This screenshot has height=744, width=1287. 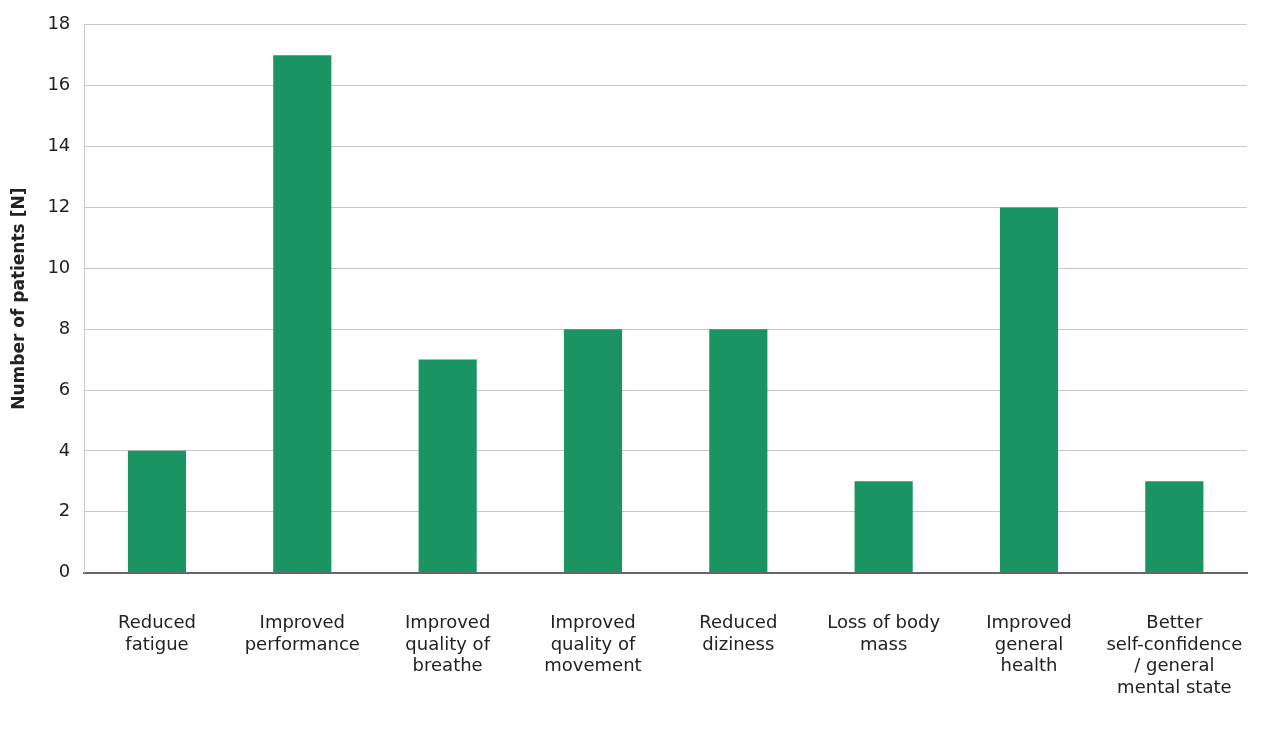 What do you see at coordinates (17, 298) in the screenshot?
I see `y-axis-title: Number of patients [N]` at bounding box center [17, 298].